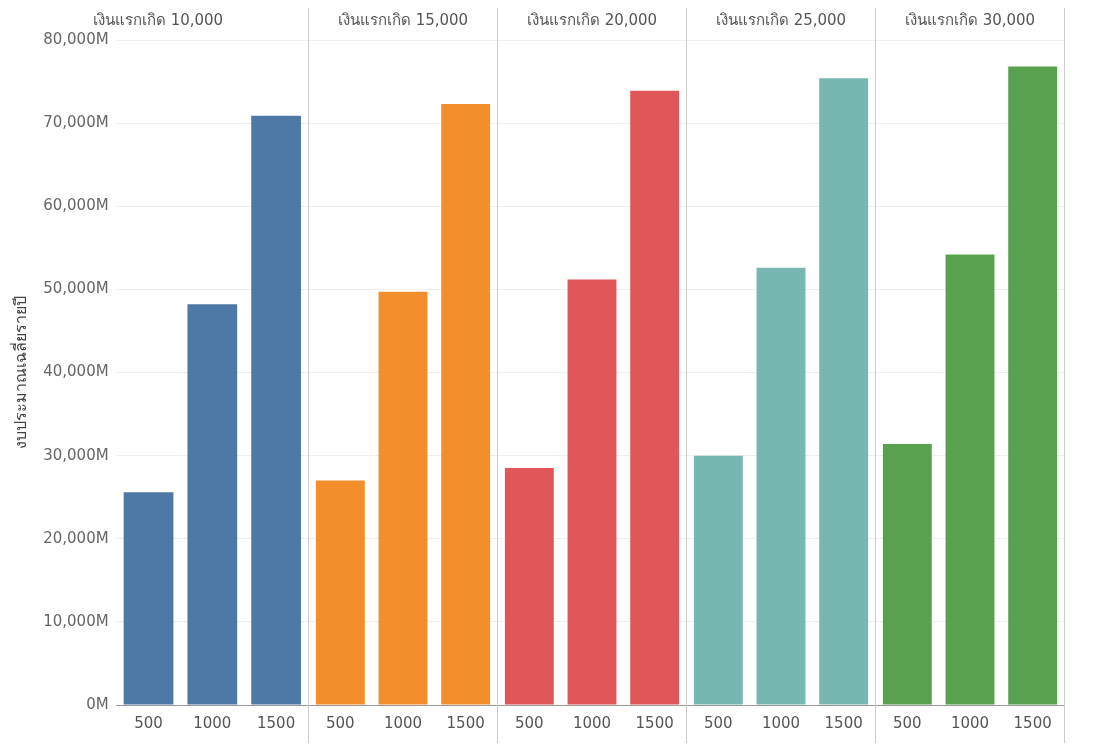 This screenshot has height=751, width=1093. I want to click on y-tick-label: 20,000M, so click(76, 537).